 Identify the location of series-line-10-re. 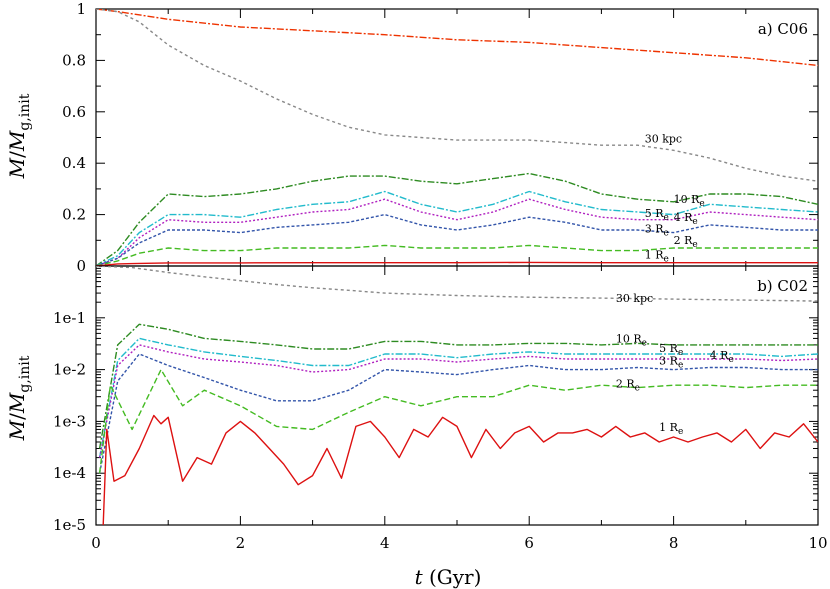
(457, 219).